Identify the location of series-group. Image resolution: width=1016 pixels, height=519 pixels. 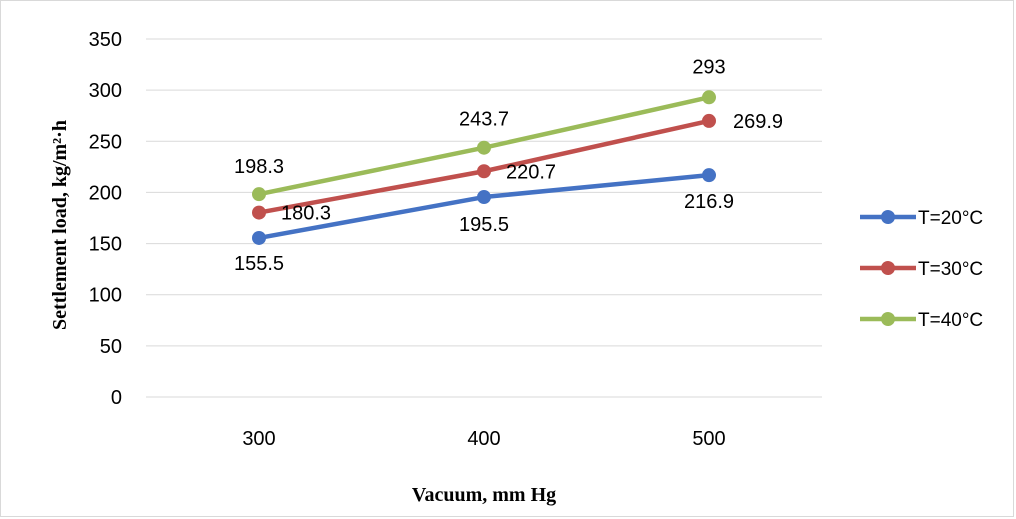
(484, 167).